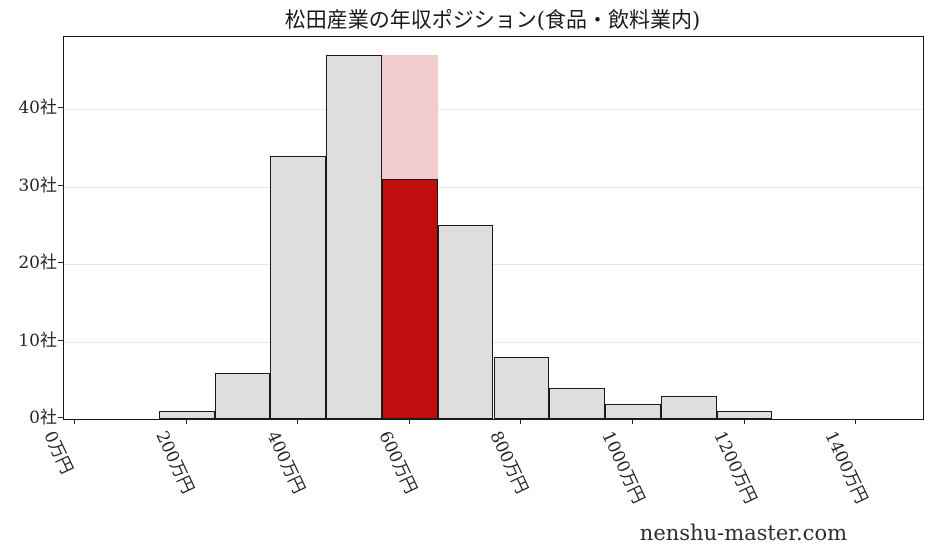 This screenshot has height=557, width=927. What do you see at coordinates (734, 467) in the screenshot?
I see `x-tick-label: 1200万円` at bounding box center [734, 467].